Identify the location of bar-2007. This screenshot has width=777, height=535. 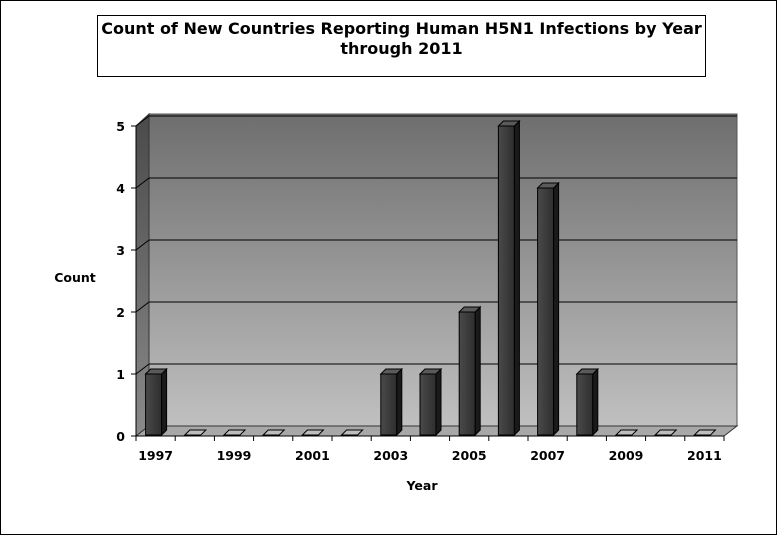
(548, 309).